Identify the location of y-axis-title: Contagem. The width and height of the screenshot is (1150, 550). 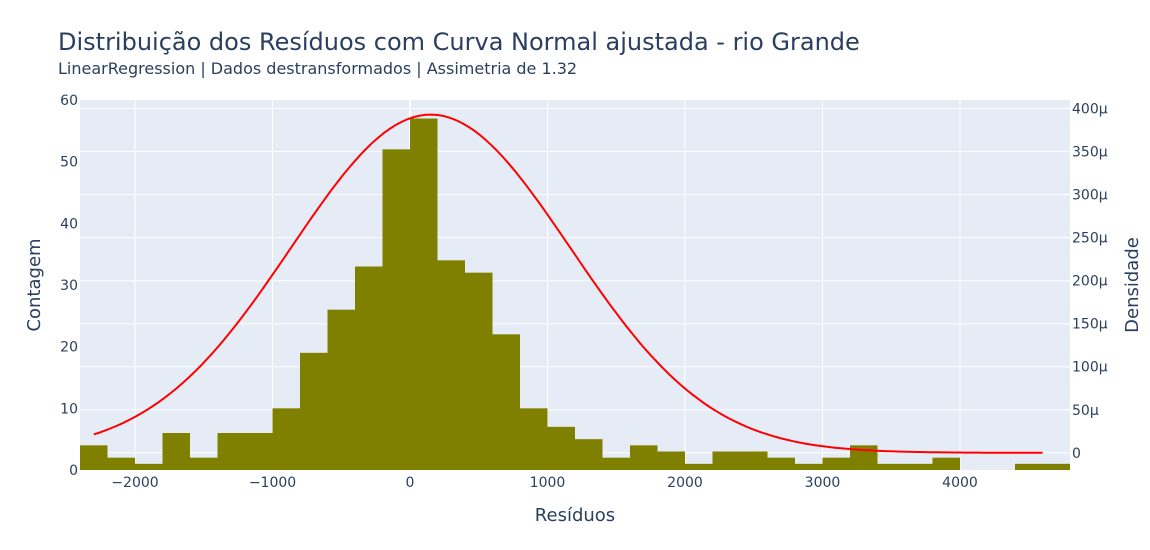
(34, 284).